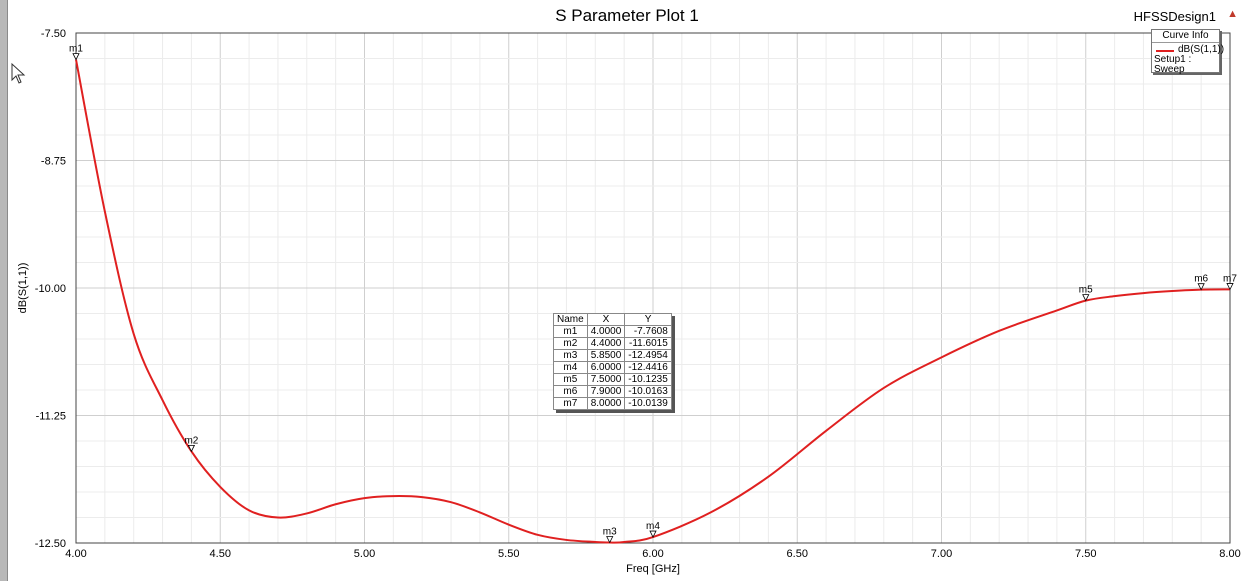 This screenshot has height=581, width=1254. Describe the element at coordinates (570, 379) in the screenshot. I see `marker-name-cell: m5` at that location.